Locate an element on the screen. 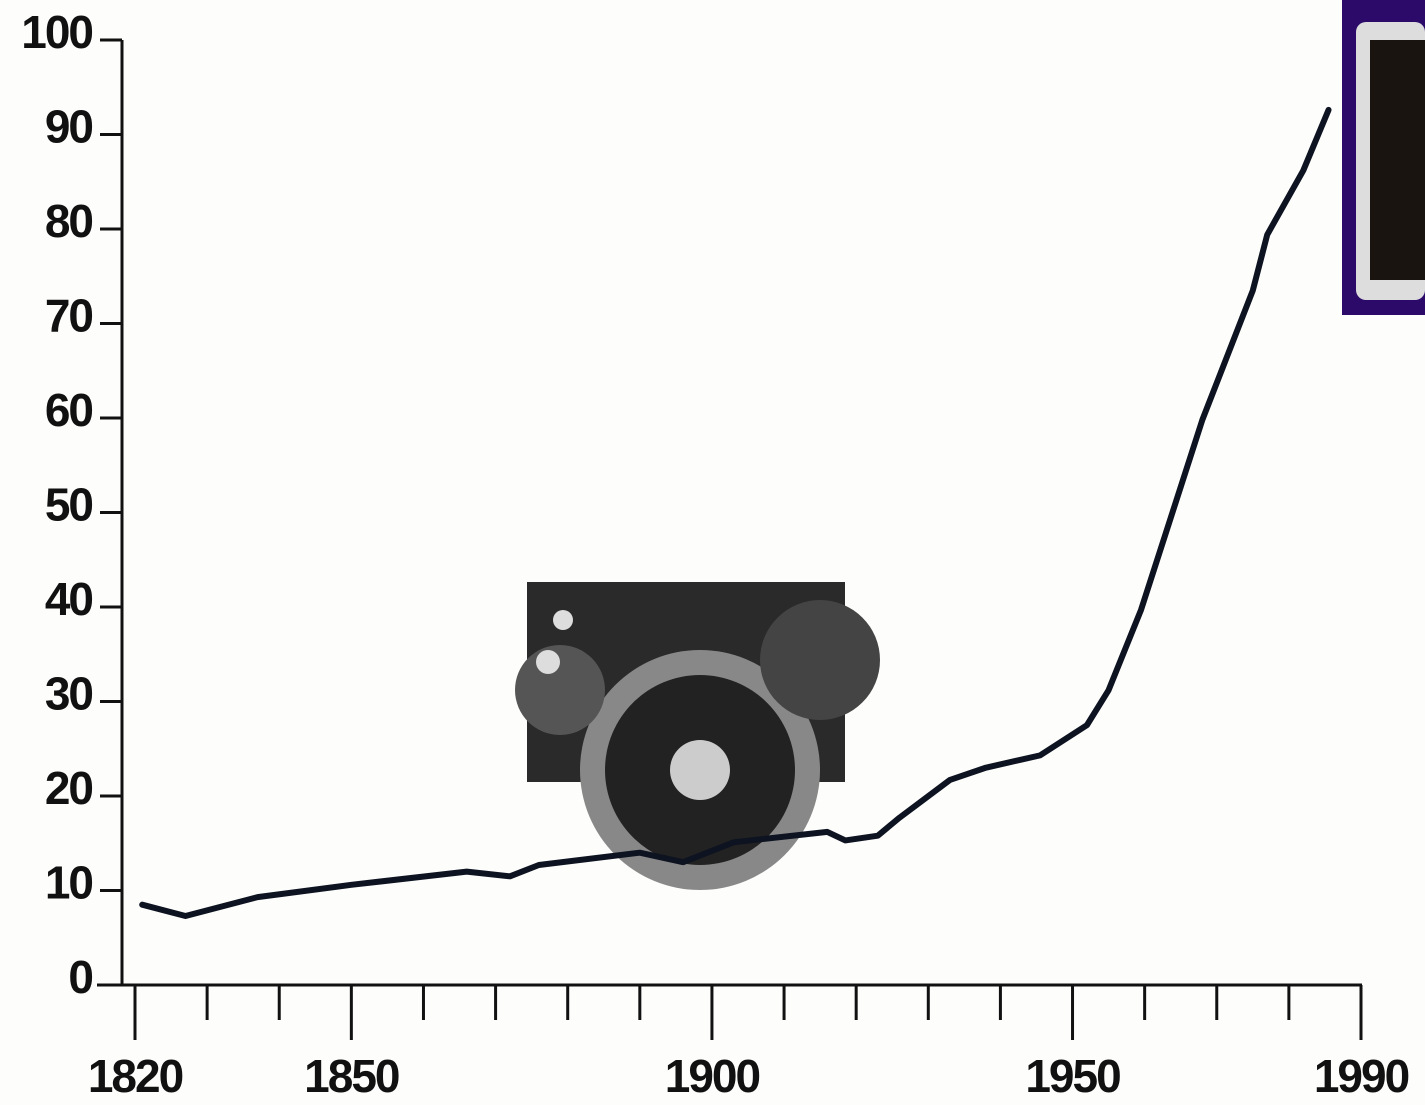  y-tick-label: 20 is located at coordinates (69, 788).